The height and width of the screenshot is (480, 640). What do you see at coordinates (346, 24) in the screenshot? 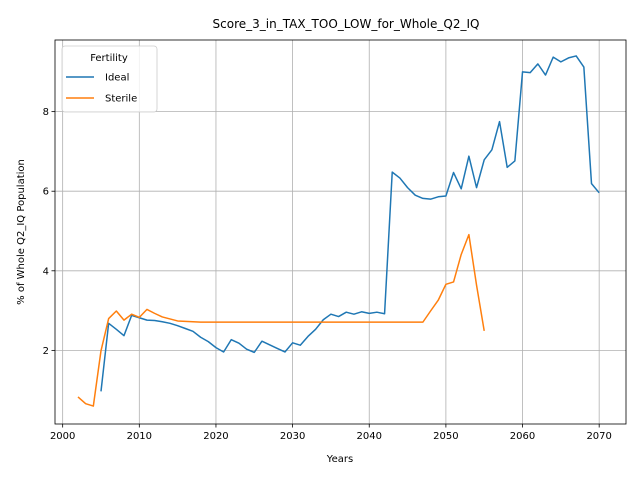
I see `chart-title: Score_3_in_TAX_TOO_LOW_for_Whole_Q2_IQ` at bounding box center [346, 24].